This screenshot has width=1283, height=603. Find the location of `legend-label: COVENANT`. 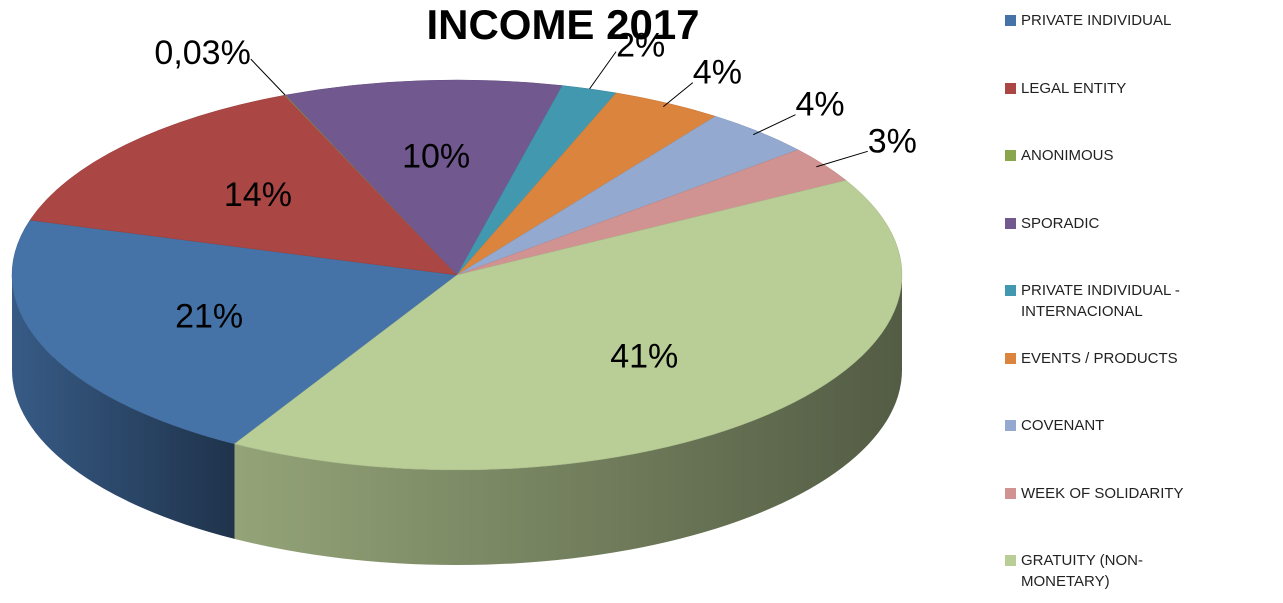

legend-label: COVENANT is located at coordinates (1063, 425).